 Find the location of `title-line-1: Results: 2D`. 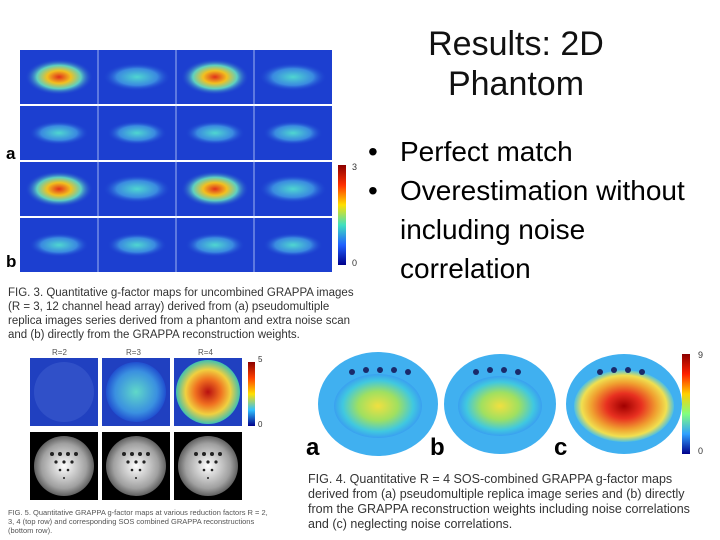

title-line-1: Results: 2D is located at coordinates (516, 44).